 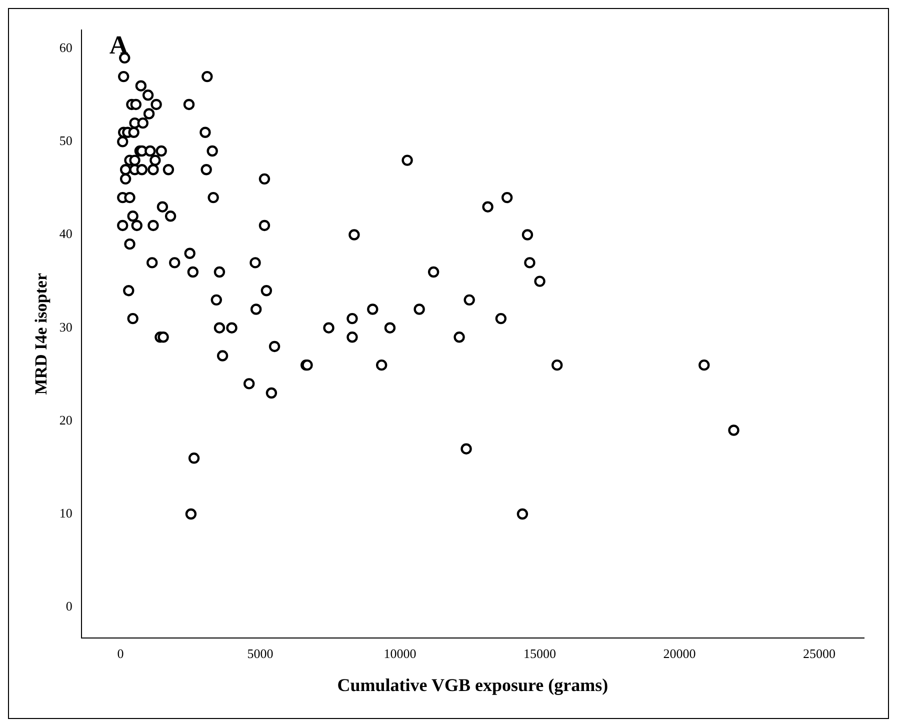 What do you see at coordinates (69, 606) in the screenshot?
I see `y-tick-label: 0` at bounding box center [69, 606].